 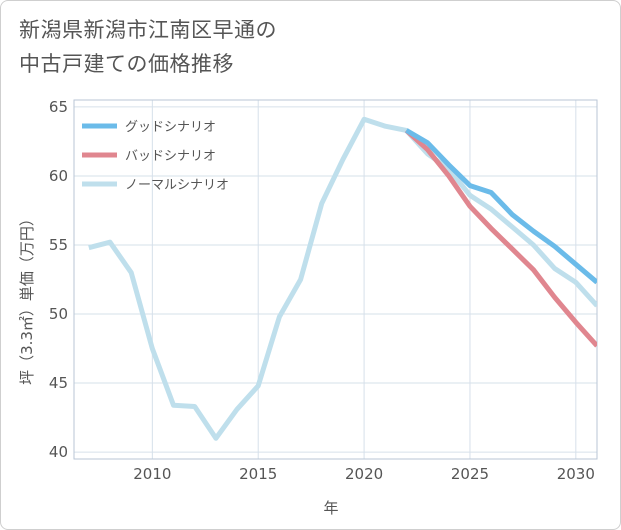 I want to click on legend-label: バッドシナリオ, so click(x=170, y=156).